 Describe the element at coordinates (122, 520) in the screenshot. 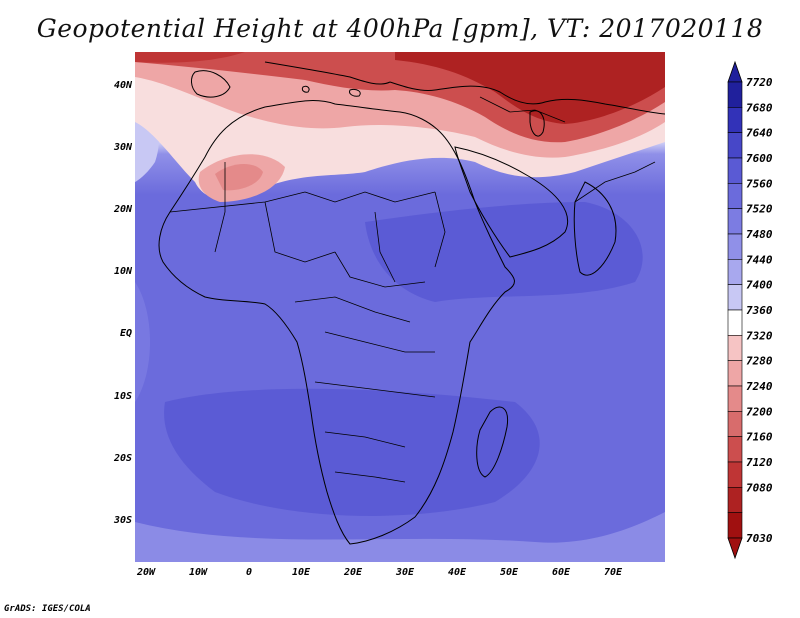

I see `lat-label-30s: 30S` at that location.